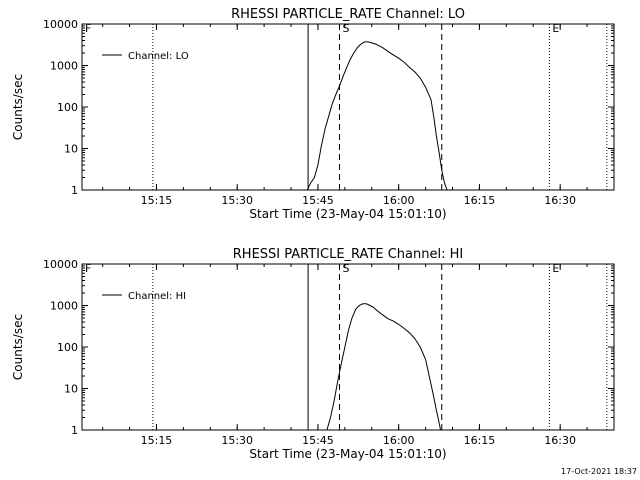 This screenshot has width=640, height=480. I want to click on footer-timestamp: 17-Oct-2021 18:37, so click(599, 471).